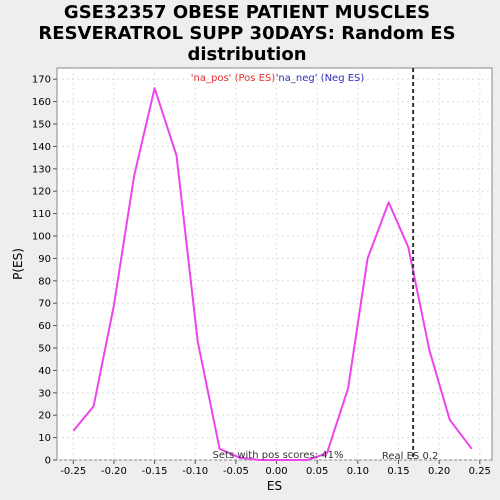 This screenshot has width=500, height=500. I want to click on x-tick-label: 0.20, so click(439, 471).